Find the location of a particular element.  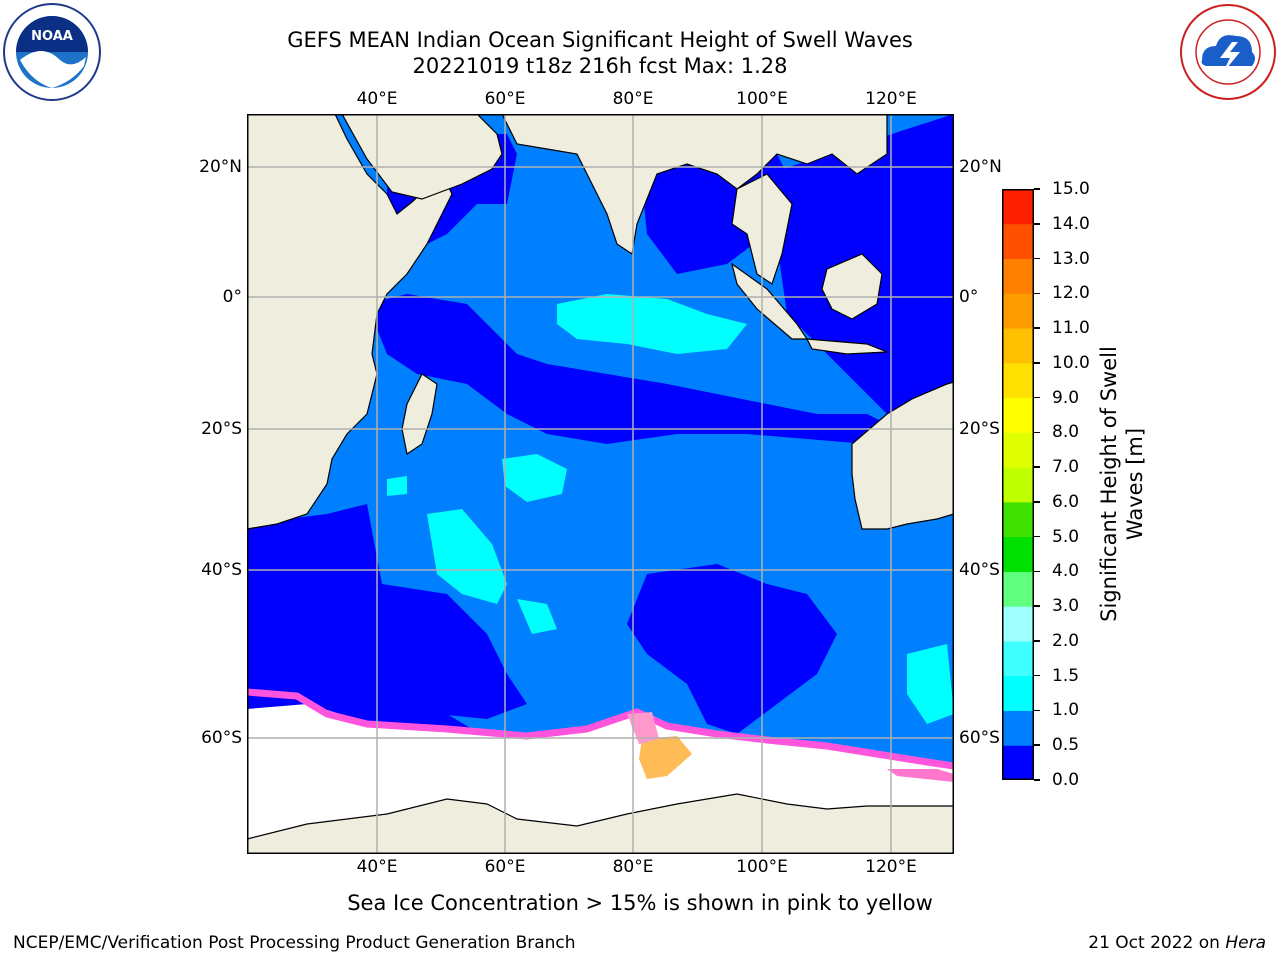

colorbar-tick-label: 4.0 is located at coordinates (1066, 571).